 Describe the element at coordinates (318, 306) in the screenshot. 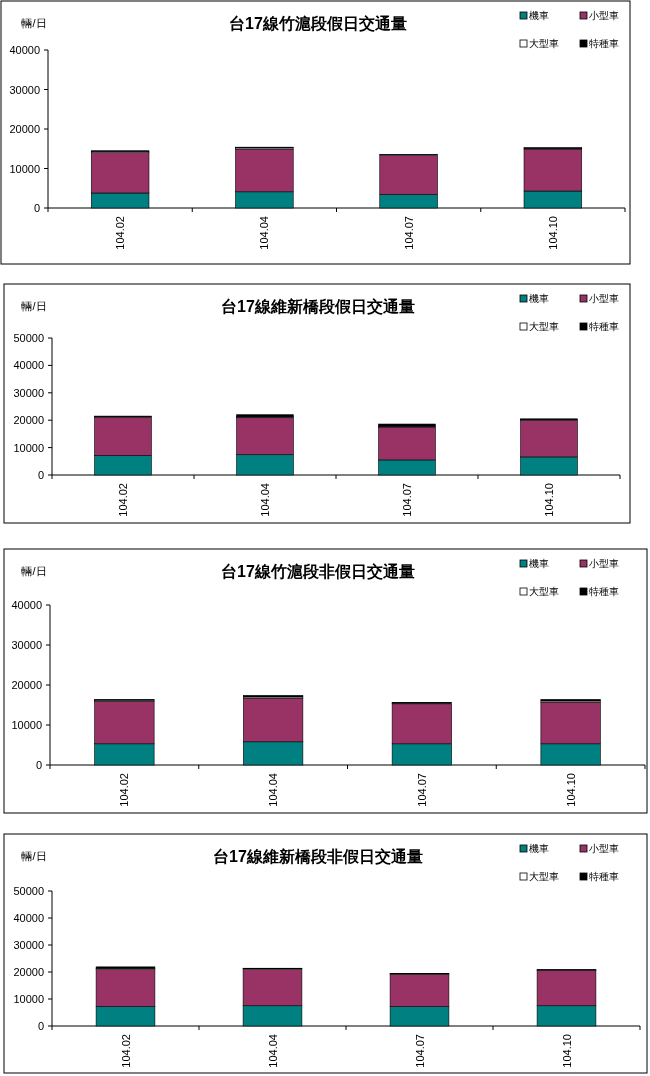

I see `chart-title: 台17線維新橋段假日交通量` at that location.